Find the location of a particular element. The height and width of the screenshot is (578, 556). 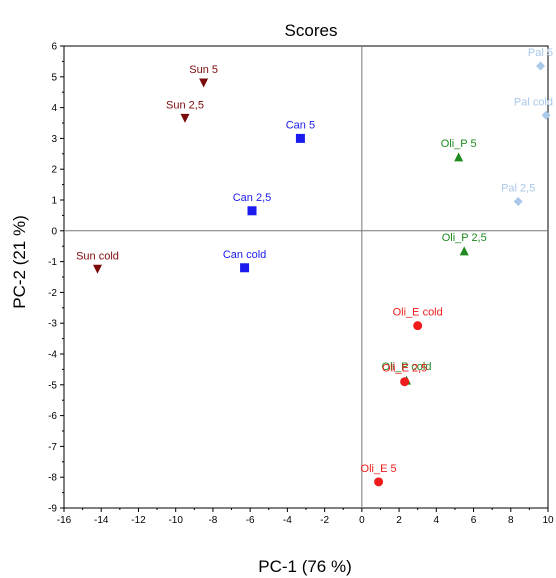

data-point-label: Oli_P cold is located at coordinates (407, 367).